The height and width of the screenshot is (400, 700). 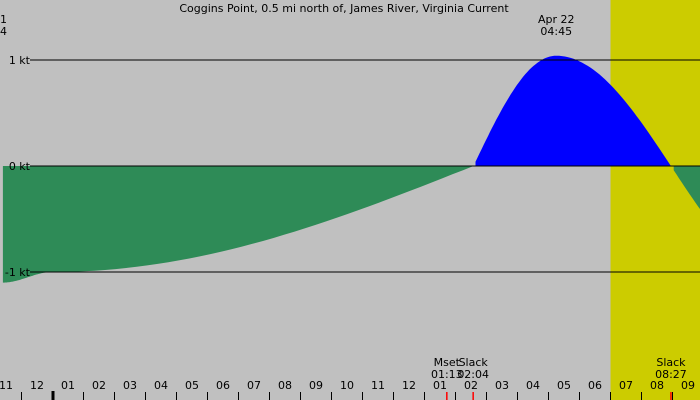 I want to click on midnight-tick, so click(x=53, y=395).